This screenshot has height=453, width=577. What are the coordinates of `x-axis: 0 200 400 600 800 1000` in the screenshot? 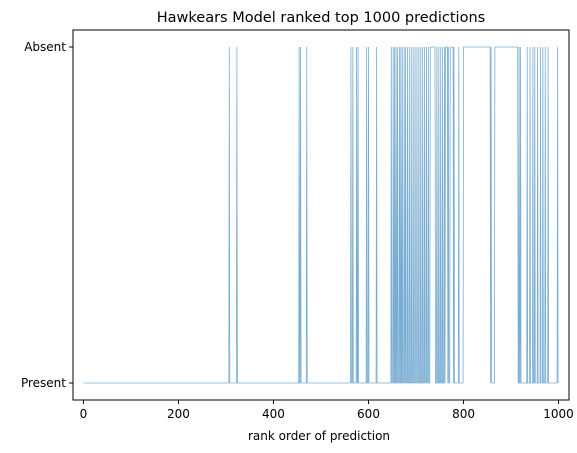 It's located at (327, 410).